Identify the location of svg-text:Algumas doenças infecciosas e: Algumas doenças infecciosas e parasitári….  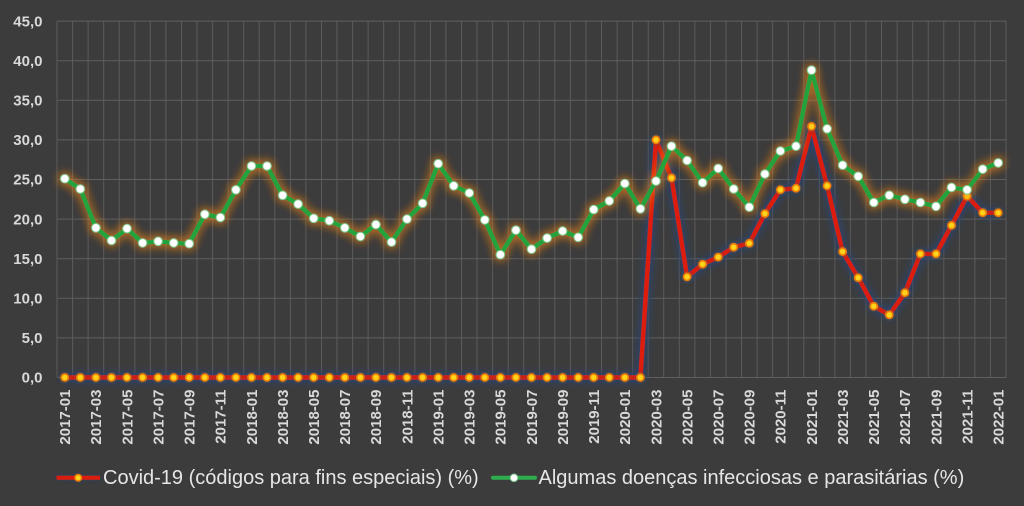
(752, 478).